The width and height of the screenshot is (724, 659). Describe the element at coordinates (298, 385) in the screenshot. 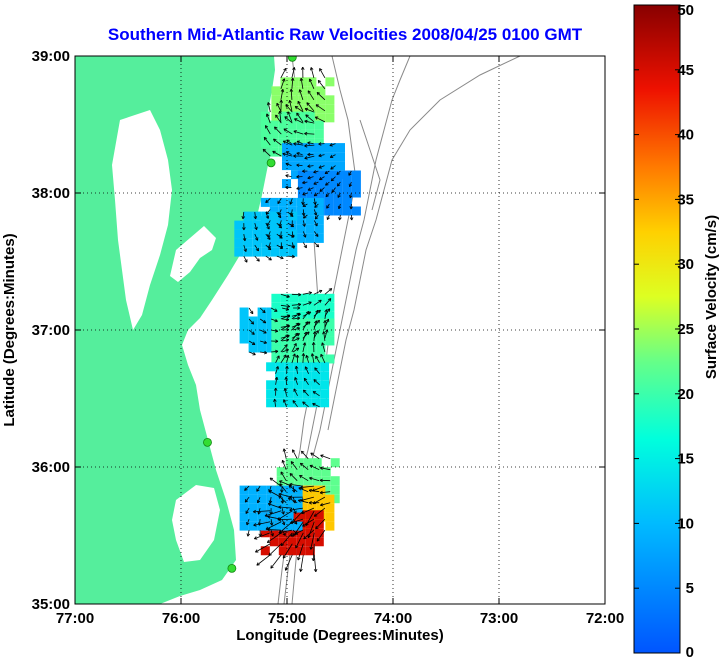

I see `velocity-patch-virginia-shelf-south` at that location.